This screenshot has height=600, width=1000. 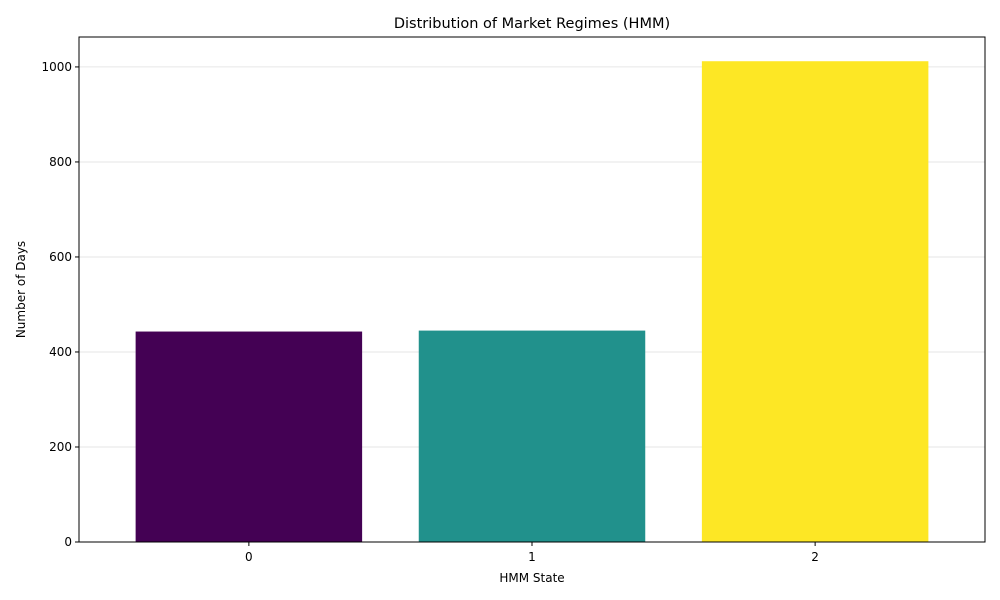 I want to click on y-tick-label: 0, so click(x=68, y=542).